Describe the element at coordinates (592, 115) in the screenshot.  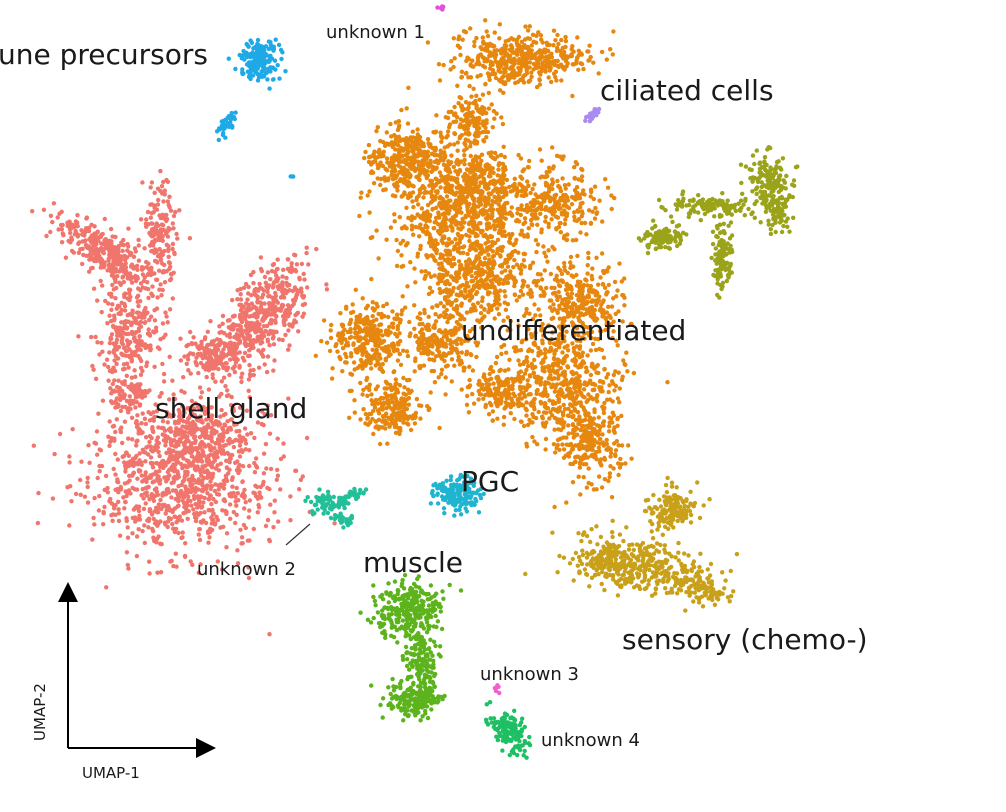
I see `cluster-ciliated-cells` at that location.